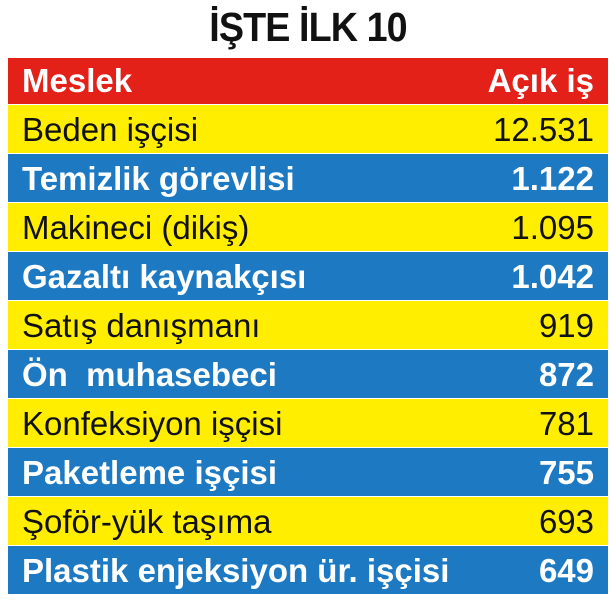 This screenshot has height=603, width=616. What do you see at coordinates (150, 472) in the screenshot?
I see `row-occupation: Paketleme işçisi` at bounding box center [150, 472].